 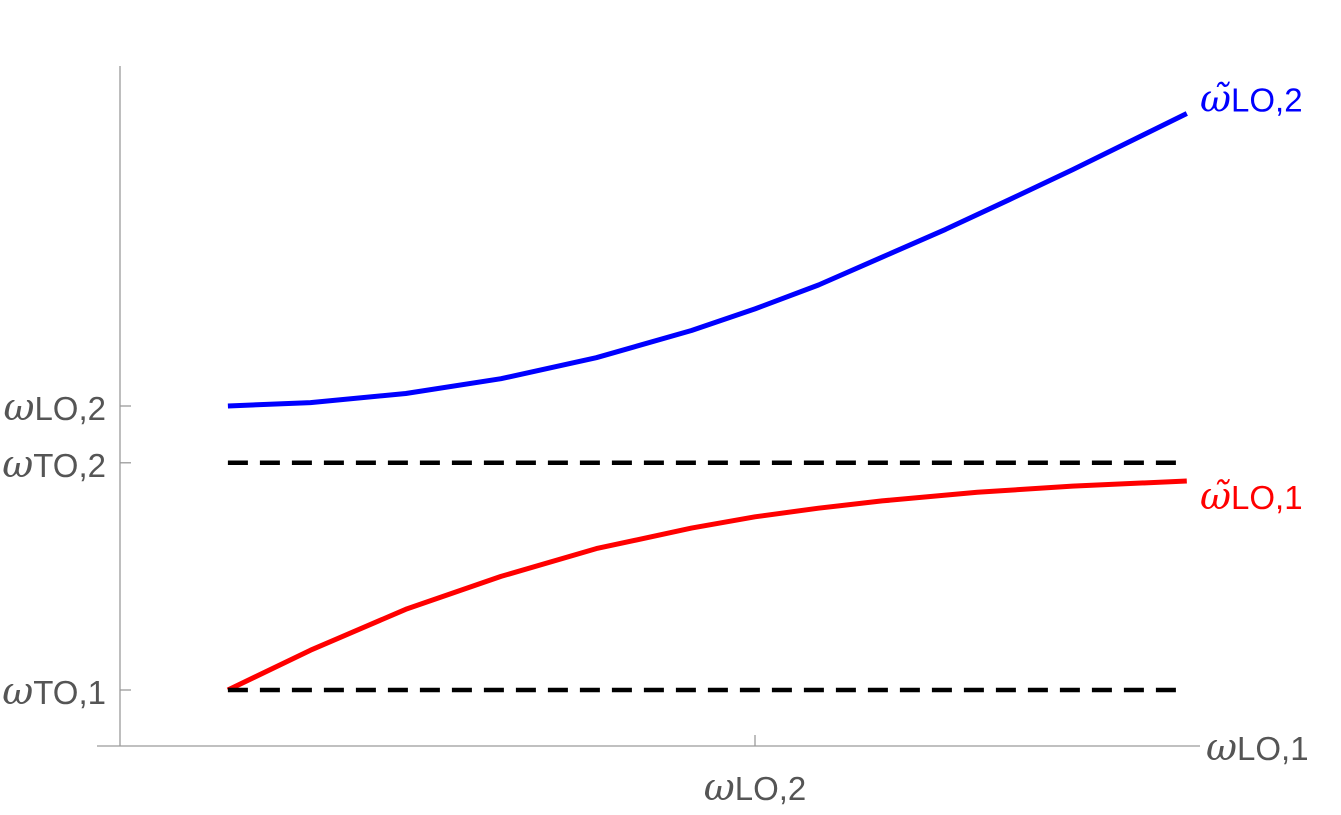 I want to click on y-tick-label-subscript: TO,1, so click(x=69, y=692).